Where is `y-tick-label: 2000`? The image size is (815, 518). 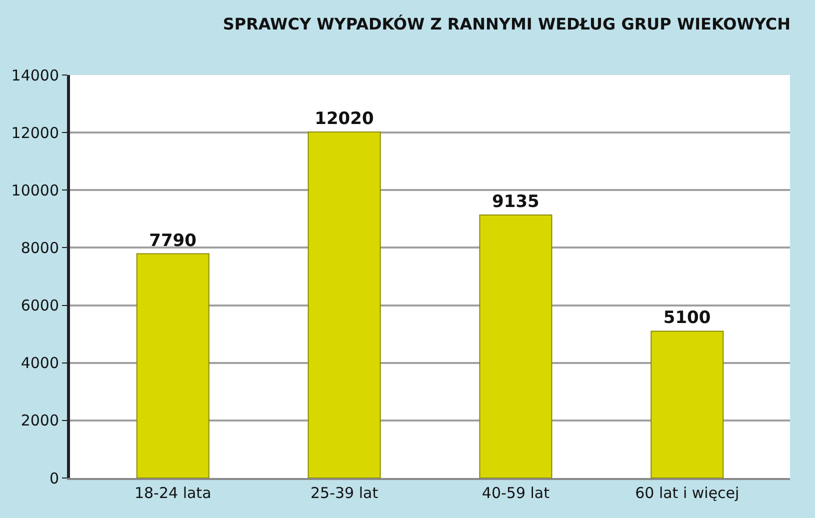
y-tick-label: 2000 is located at coordinates (39, 421).